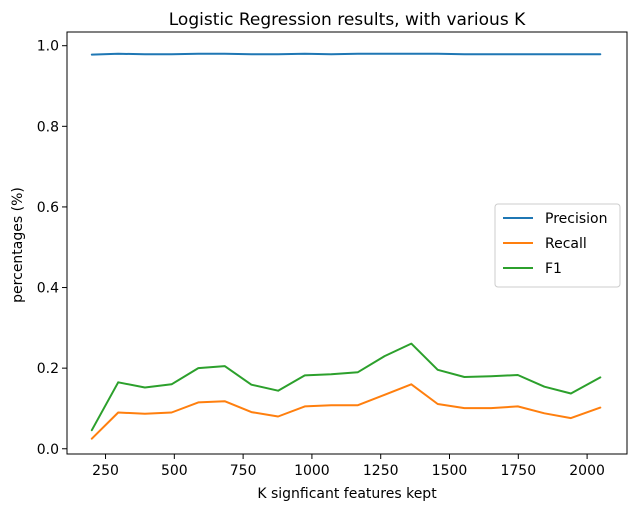  I want to click on x-tick-label: 1500, so click(450, 471).